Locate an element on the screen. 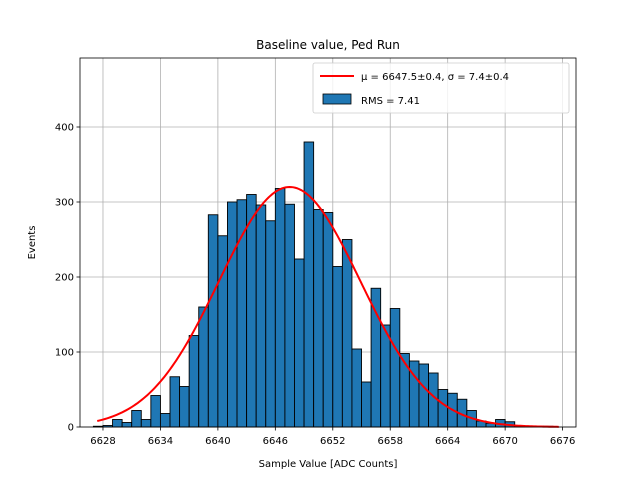 Image resolution: width=640 pixels, height=480 pixels. legend: μ = 6647.5±0.4, σ = 7.4±0.4 RMS = 7.41 is located at coordinates (441, 88).